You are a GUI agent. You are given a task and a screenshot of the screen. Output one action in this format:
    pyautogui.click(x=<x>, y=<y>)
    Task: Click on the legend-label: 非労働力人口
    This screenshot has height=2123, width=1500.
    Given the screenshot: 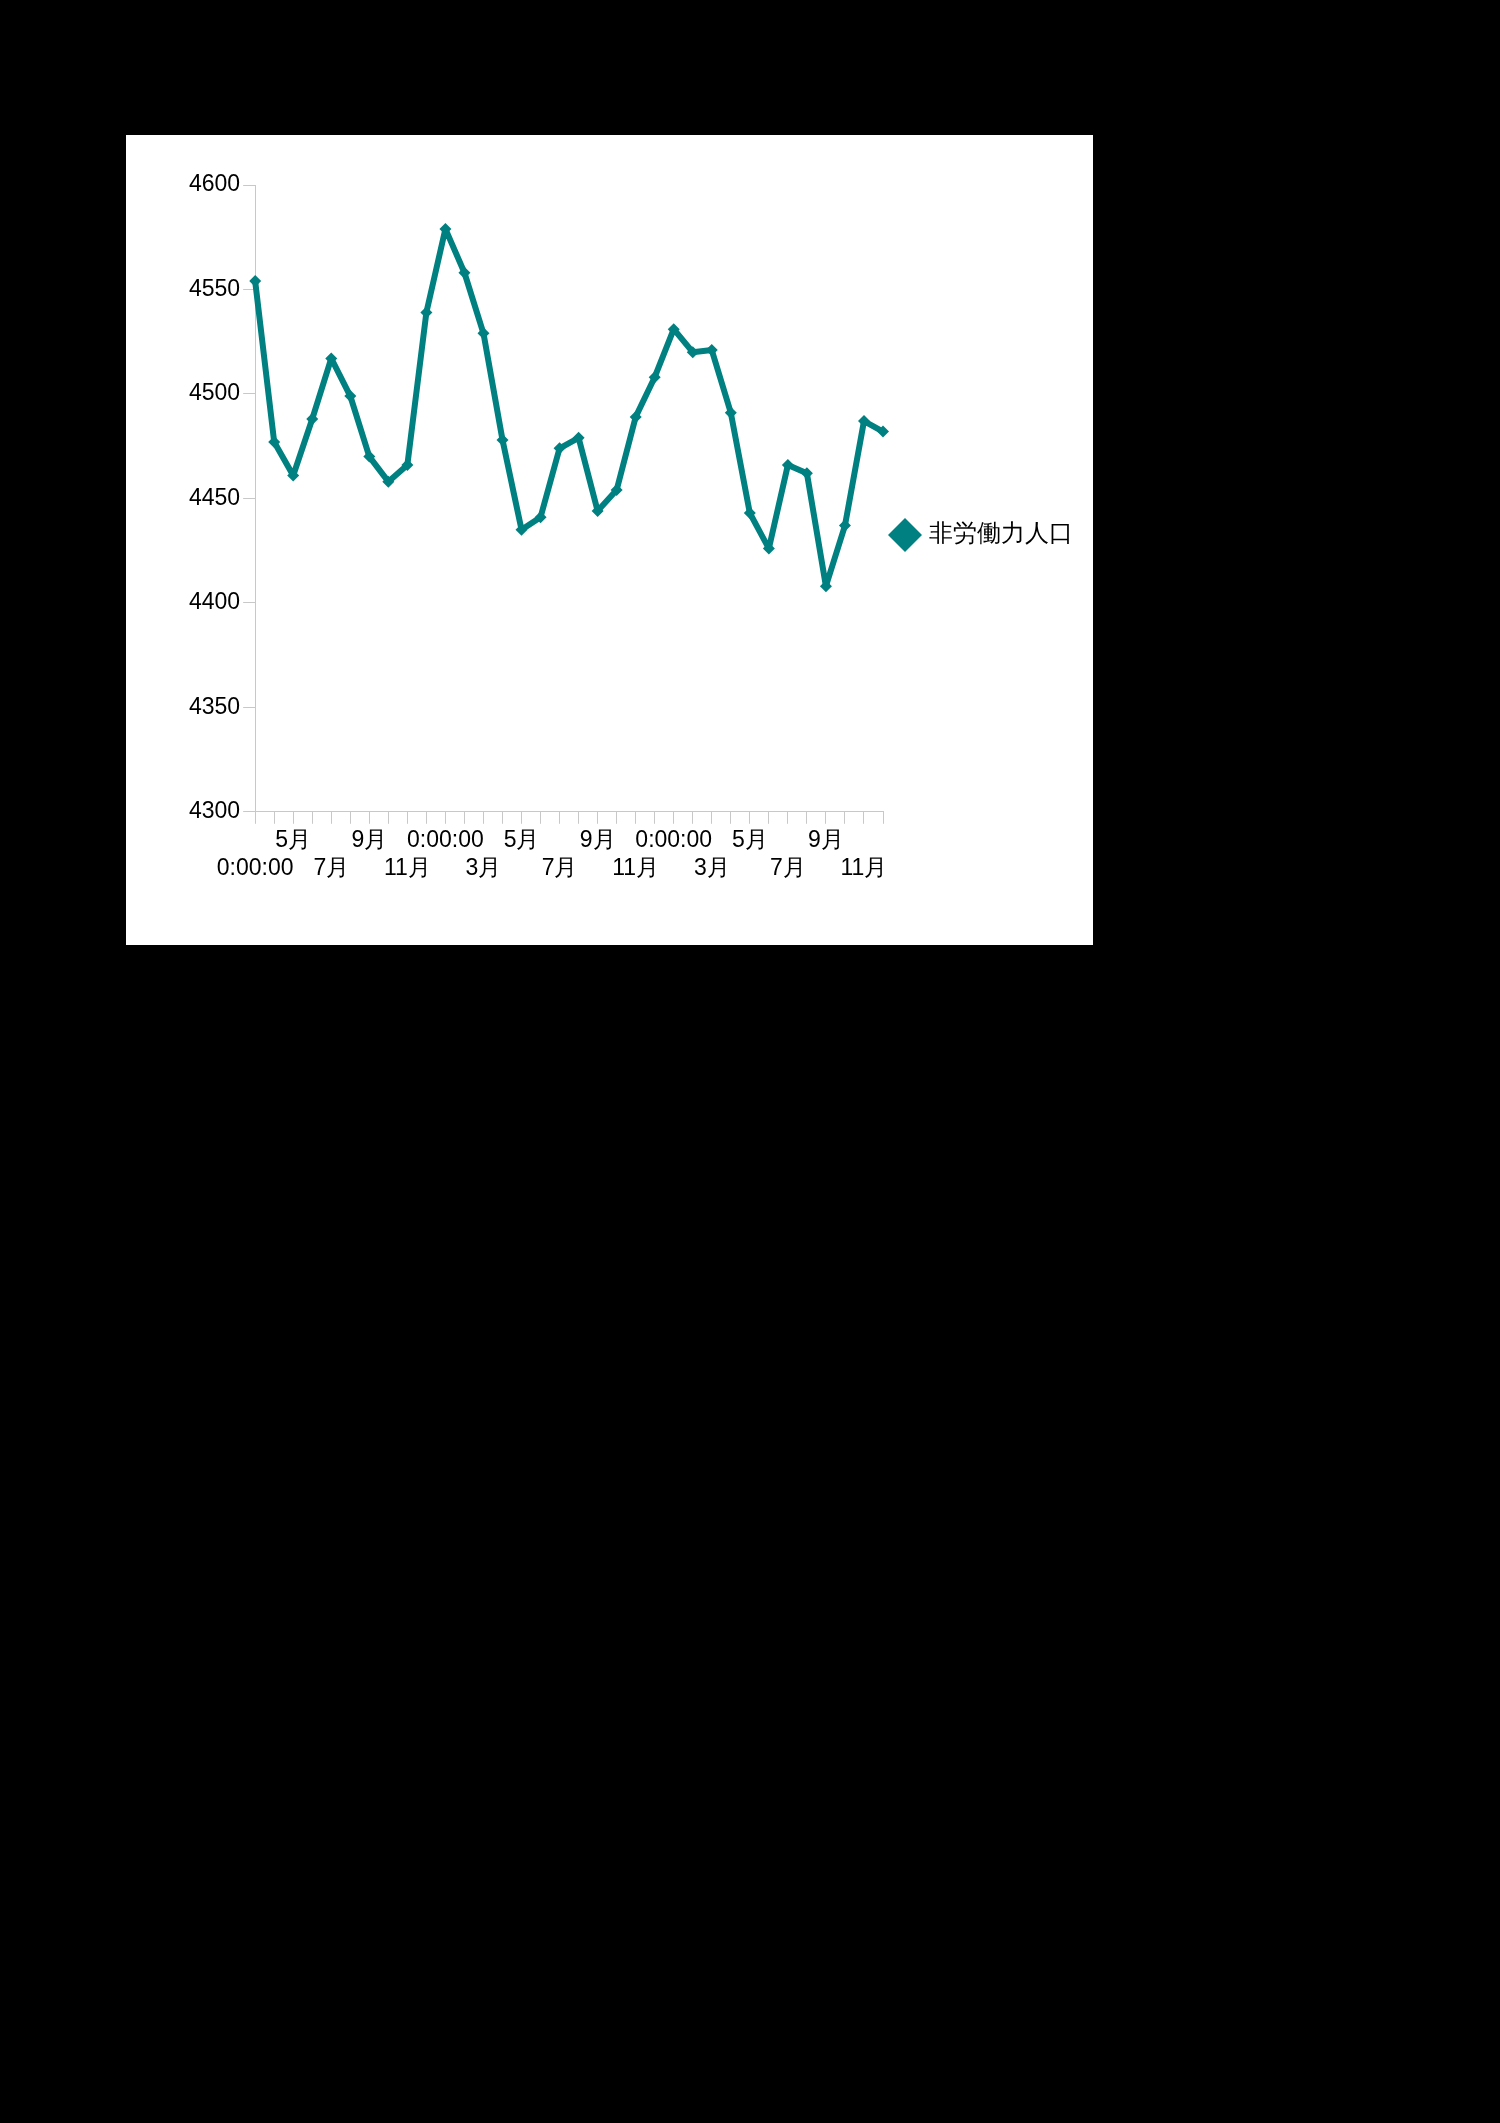 What is the action you would take?
    pyautogui.click(x=1001, y=533)
    